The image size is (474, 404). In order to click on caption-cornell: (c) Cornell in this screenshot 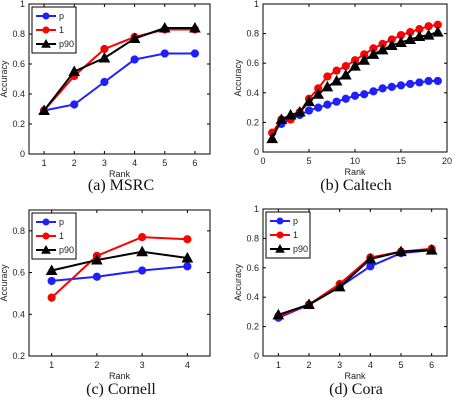, I will do `click(121, 389)`.